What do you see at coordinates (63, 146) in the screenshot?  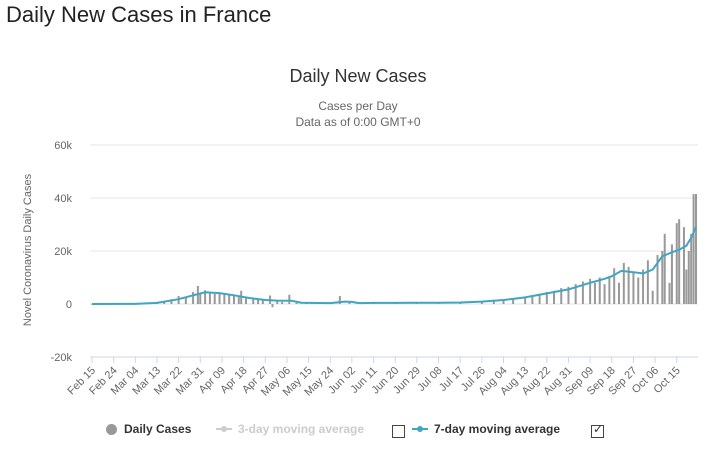 I see `y-tick-label: 60k` at bounding box center [63, 146].